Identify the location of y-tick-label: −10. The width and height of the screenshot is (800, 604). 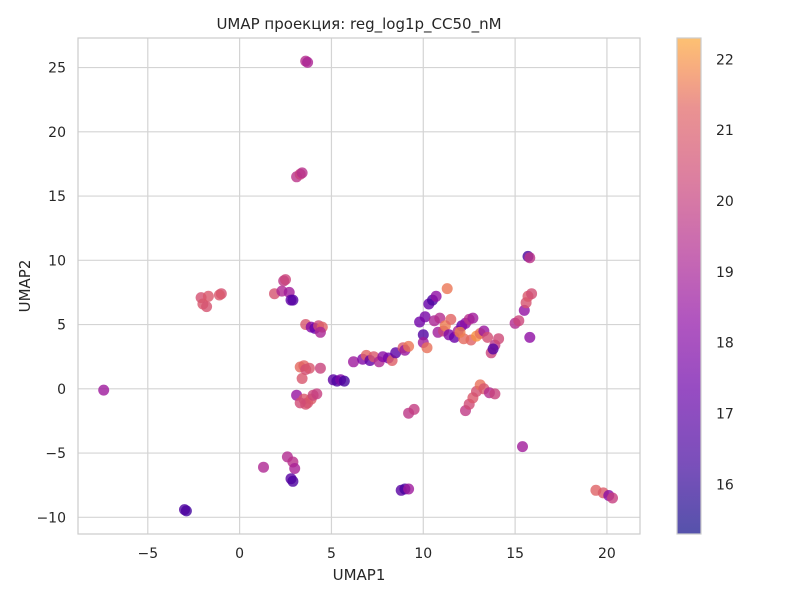
(51, 518).